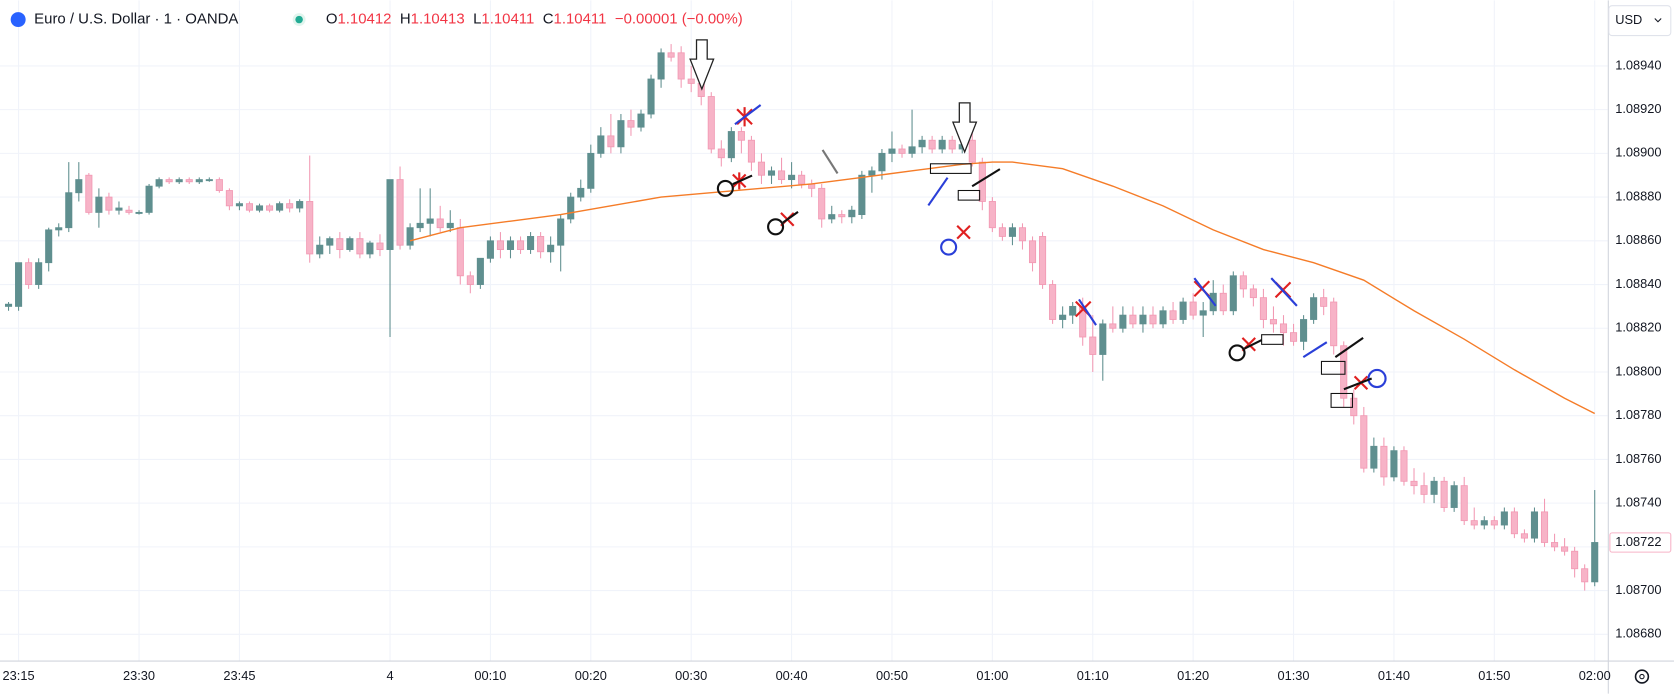 This screenshot has height=694, width=1674. What do you see at coordinates (1638, 195) in the screenshot?
I see `y-tick-label: 1.08880` at bounding box center [1638, 195].